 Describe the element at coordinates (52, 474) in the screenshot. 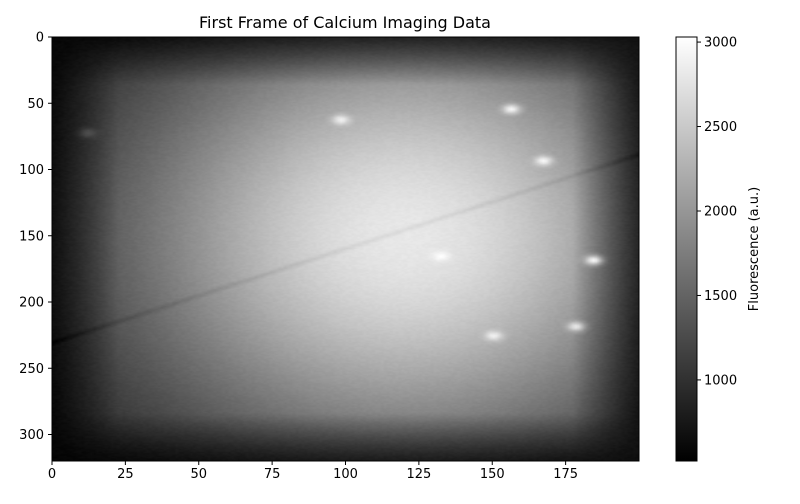

I see `x-tick-label: 0` at that location.